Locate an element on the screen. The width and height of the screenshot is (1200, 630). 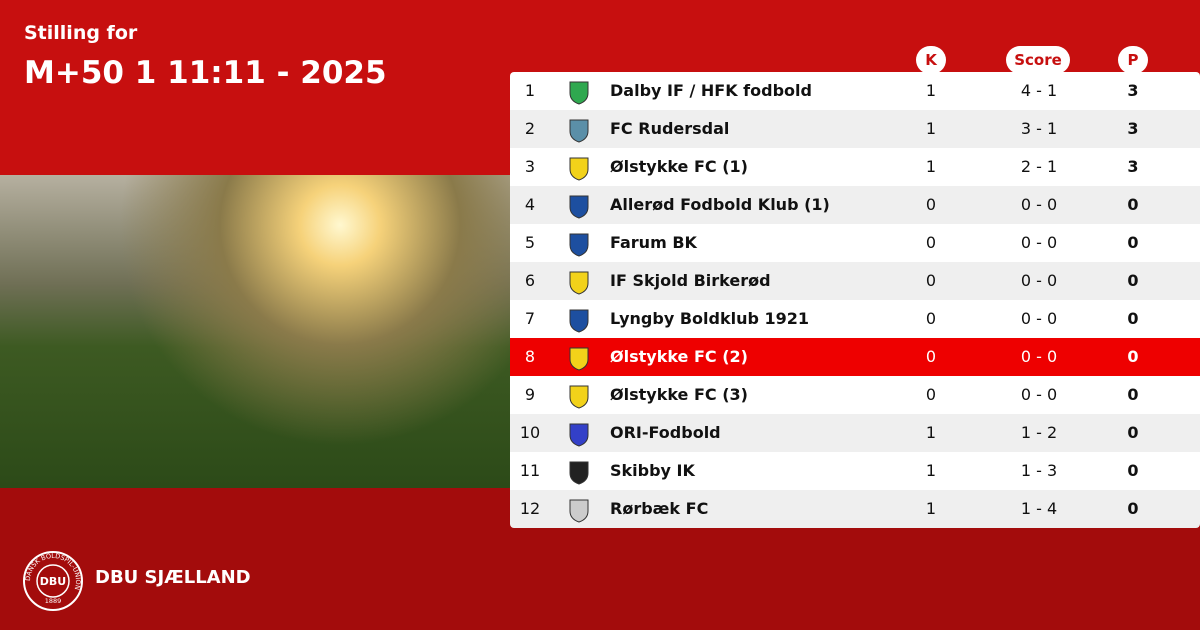
score: 2 - 1 is located at coordinates (1039, 166).